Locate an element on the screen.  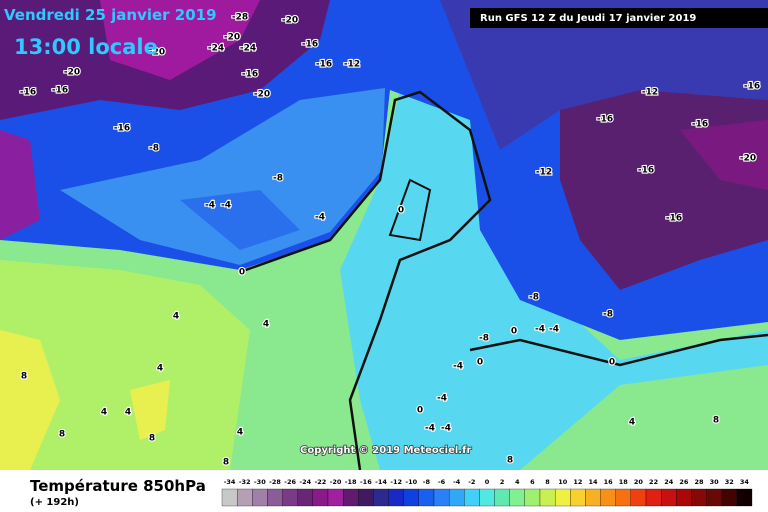
local-time: 13:00 locale is located at coordinates (86, 47).